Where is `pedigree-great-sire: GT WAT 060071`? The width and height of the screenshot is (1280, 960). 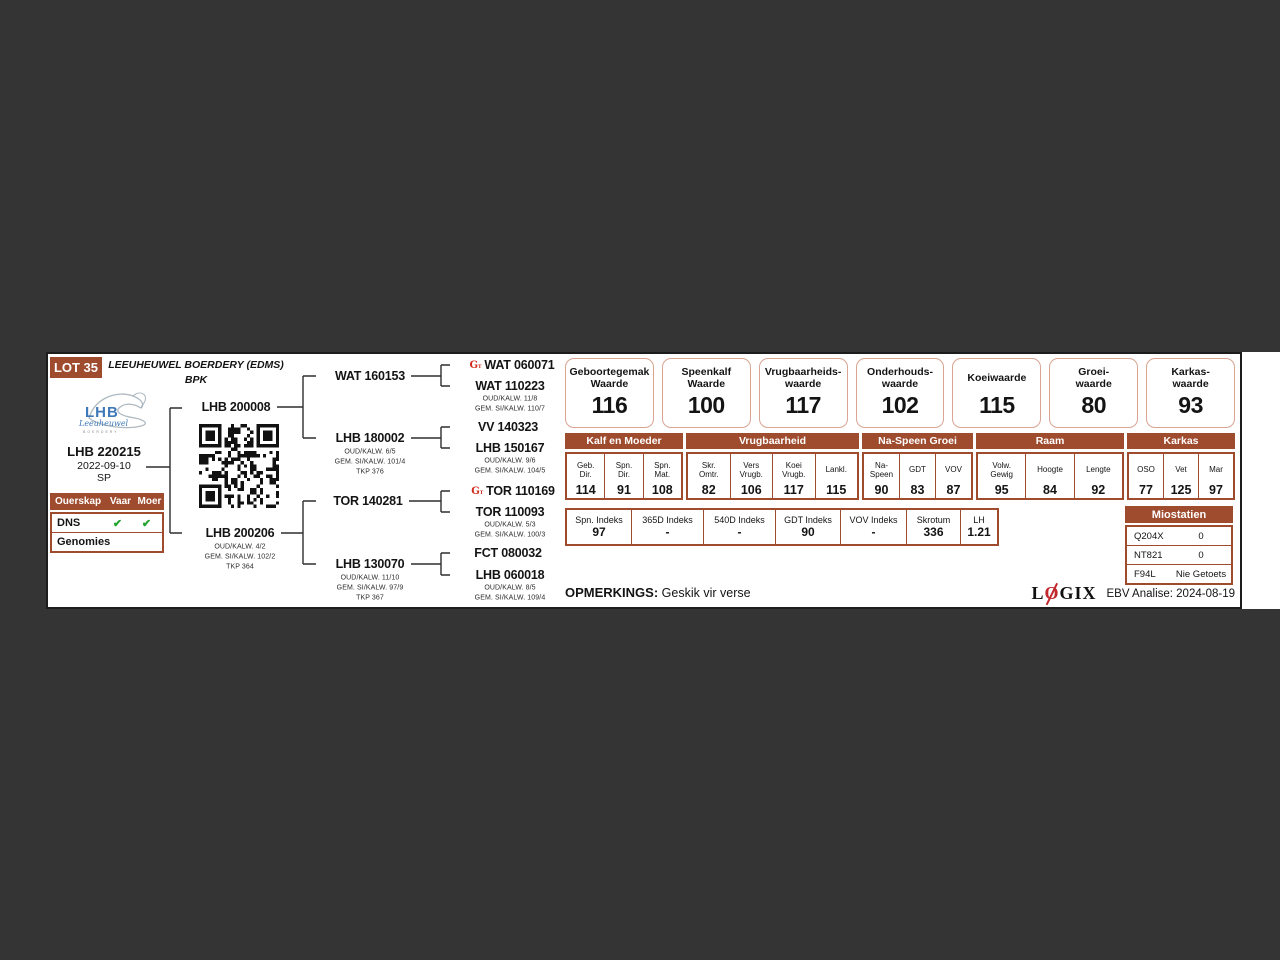 pedigree-great-sire: GT WAT 060071 is located at coordinates (512, 365).